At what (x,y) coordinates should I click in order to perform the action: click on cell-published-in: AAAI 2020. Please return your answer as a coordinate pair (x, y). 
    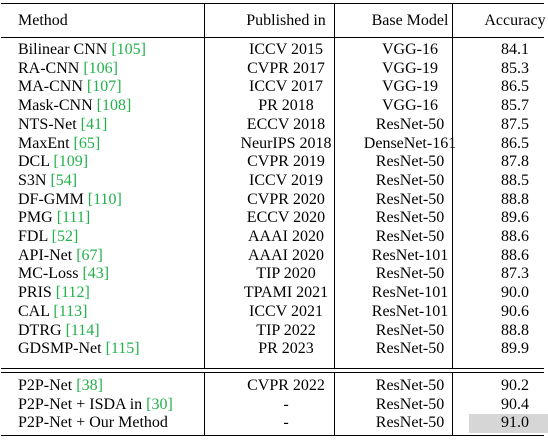
    Looking at the image, I should click on (286, 255).